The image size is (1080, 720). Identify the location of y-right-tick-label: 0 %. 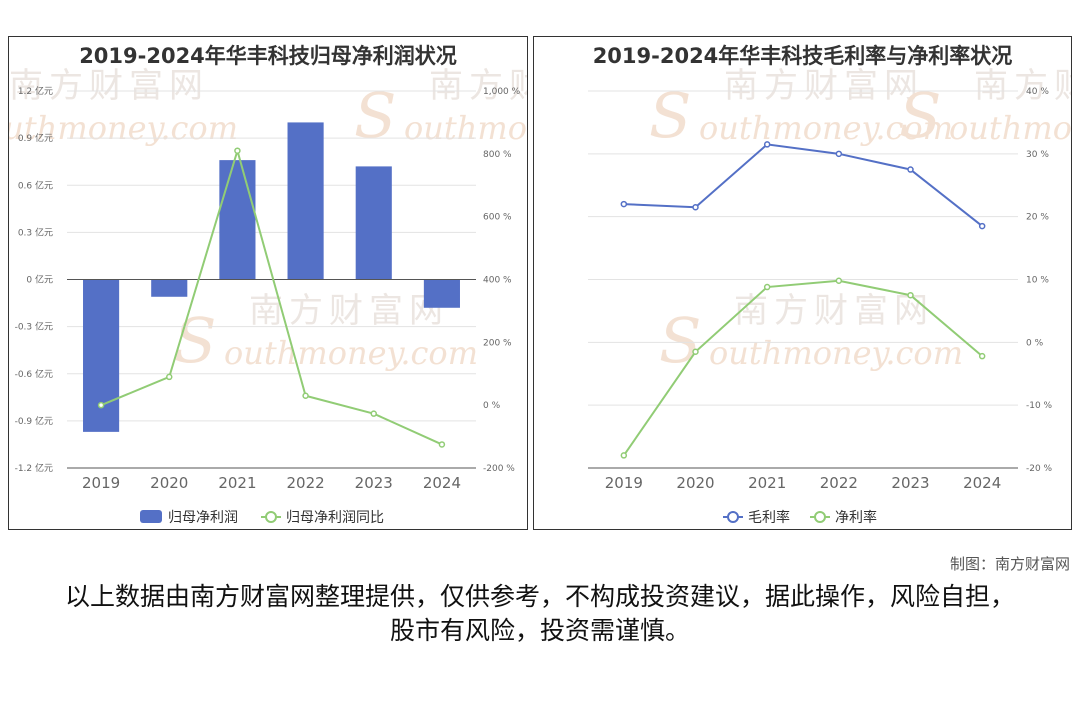
(492, 406).